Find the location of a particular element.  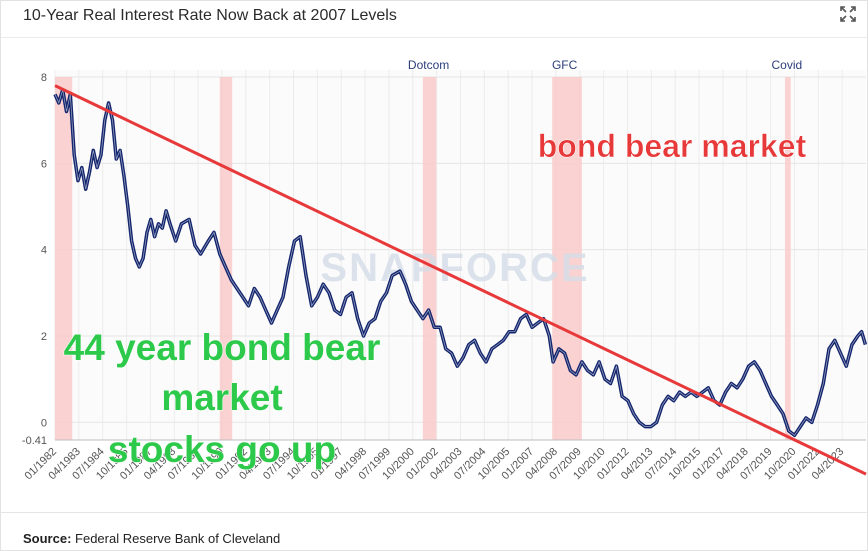

y-tick-label: 8 is located at coordinates (44, 78).